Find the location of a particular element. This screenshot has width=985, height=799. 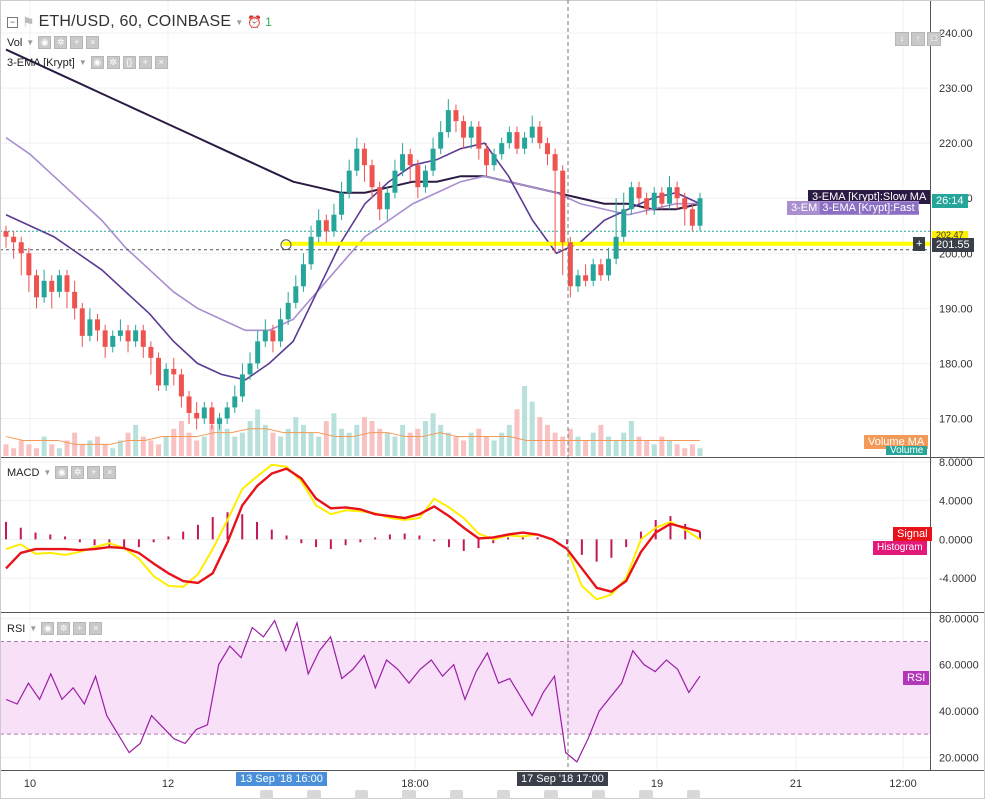

time-tick-label: 18:00 is located at coordinates (415, 784).